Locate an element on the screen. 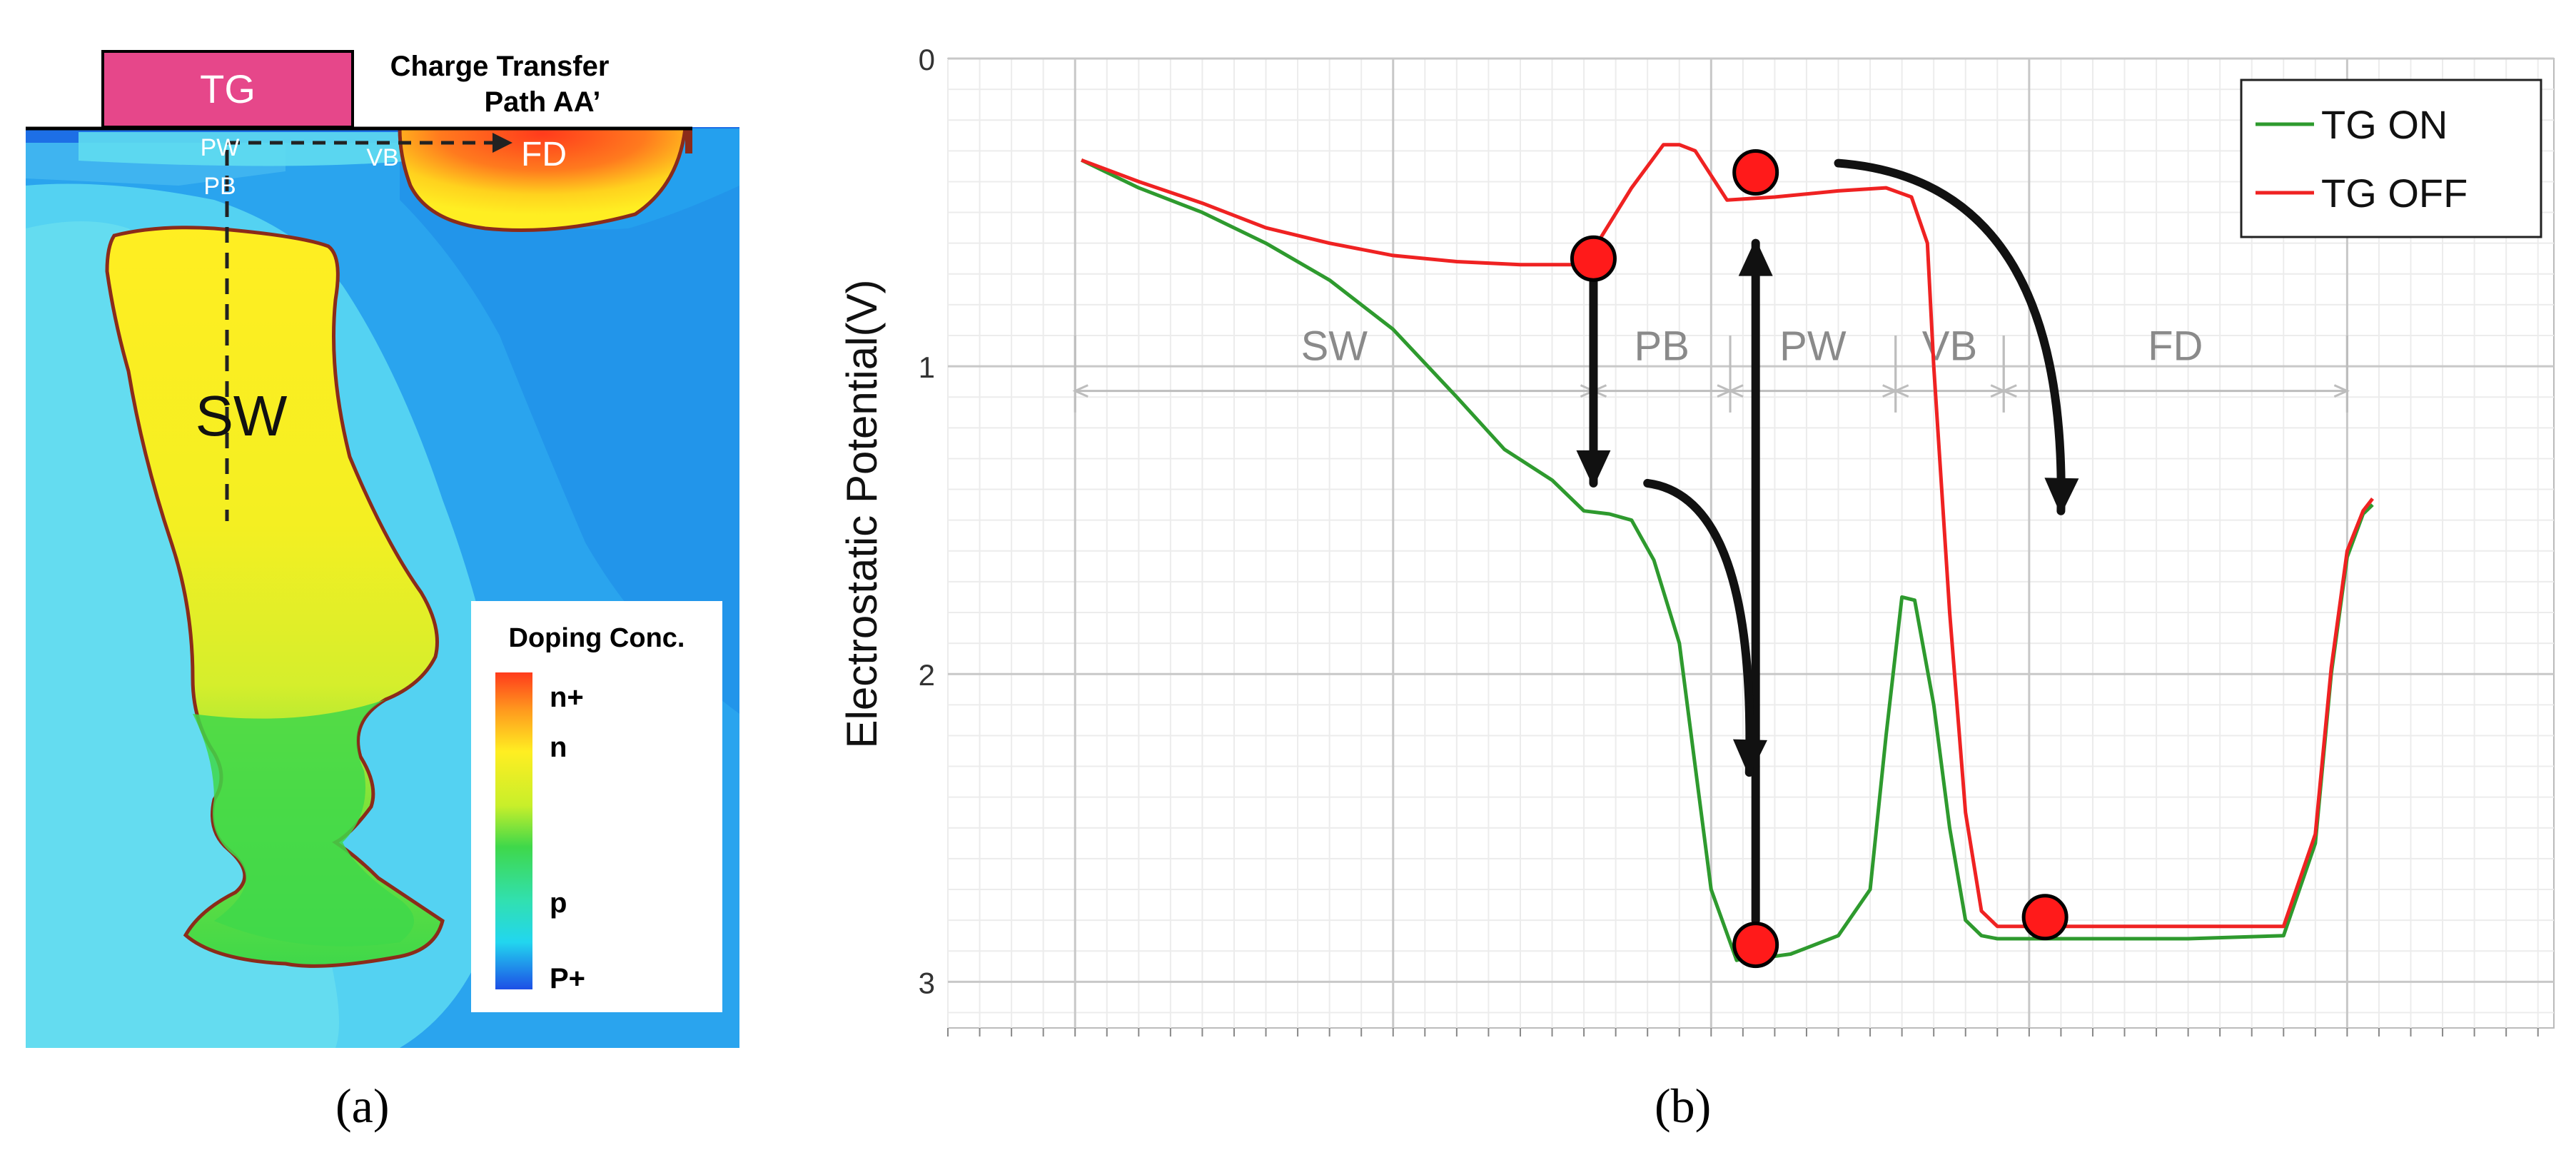 This screenshot has width=2576, height=1155. region-label: PB is located at coordinates (1662, 346).